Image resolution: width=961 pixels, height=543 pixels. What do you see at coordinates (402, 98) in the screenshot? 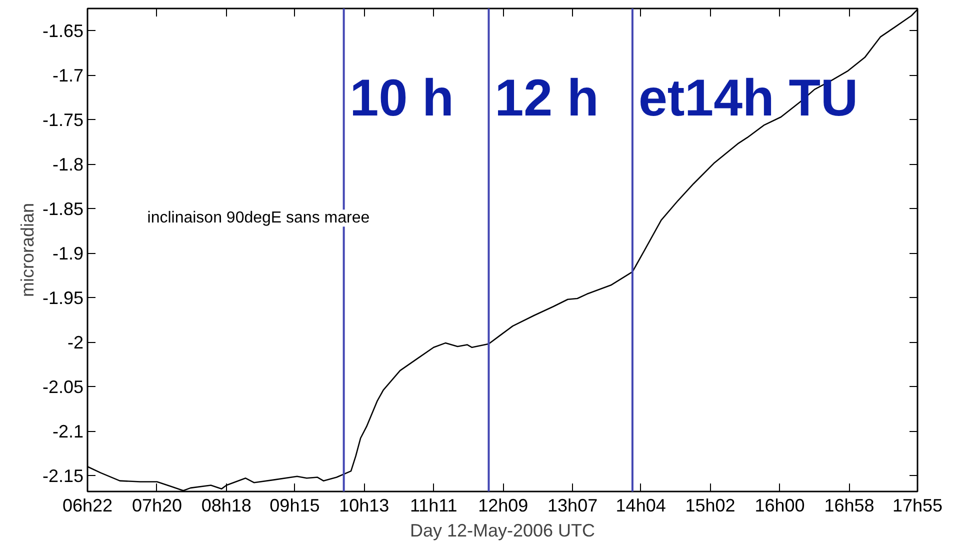
I see `ref-line-label: 10 h` at bounding box center [402, 98].